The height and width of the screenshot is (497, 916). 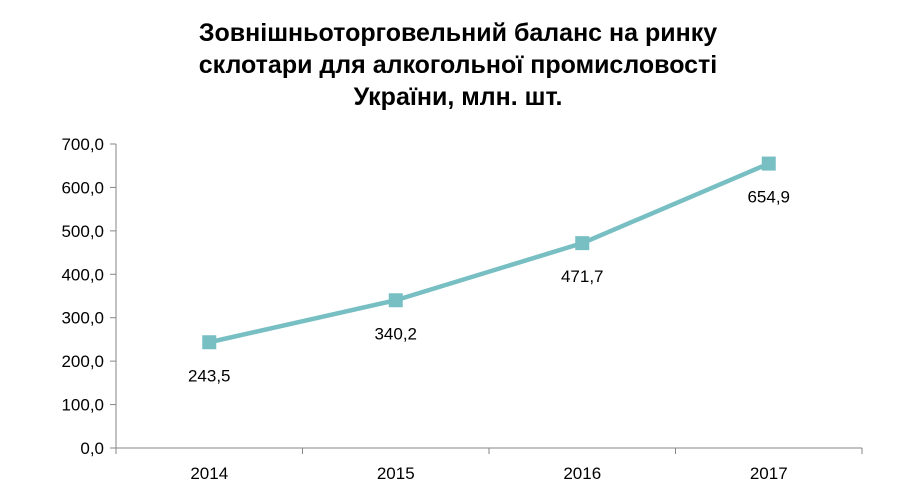 I want to click on data-label: 654,9, so click(x=768, y=197).